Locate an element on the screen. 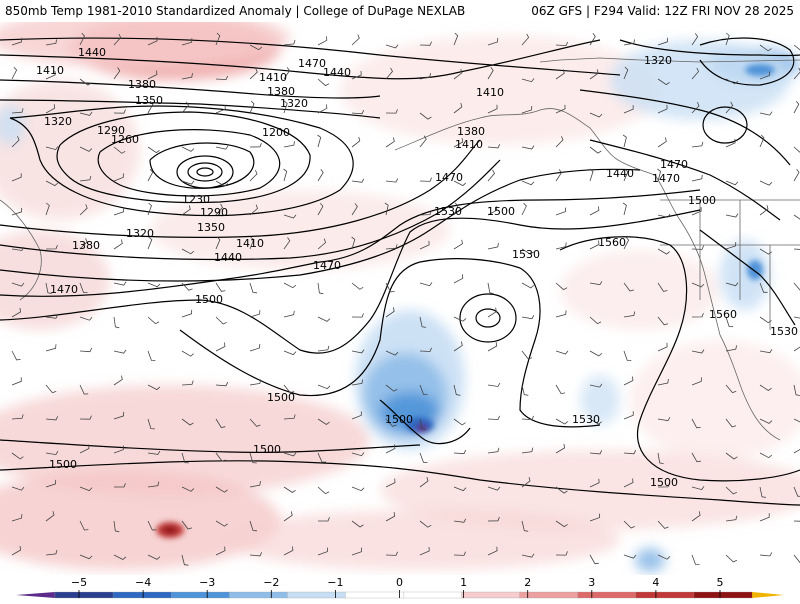 This screenshot has width=800, height=604. colorbar-canvas: −5 −4 −3 −2 −1 0 1 2 3 4 5 is located at coordinates (400, 587).